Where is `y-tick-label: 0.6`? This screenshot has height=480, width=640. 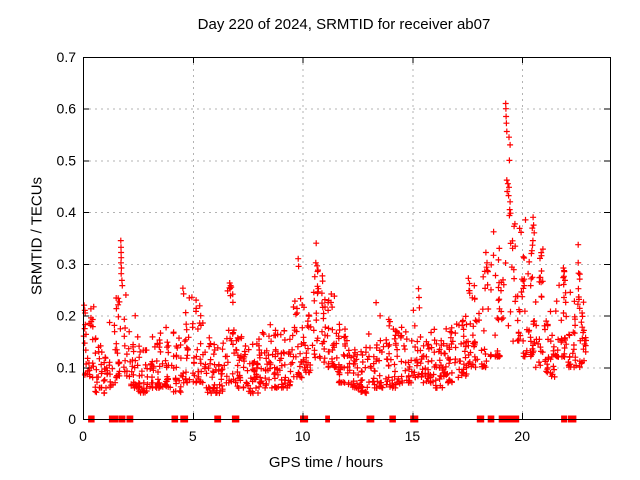 y-tick-label: 0.6 is located at coordinates (67, 109).